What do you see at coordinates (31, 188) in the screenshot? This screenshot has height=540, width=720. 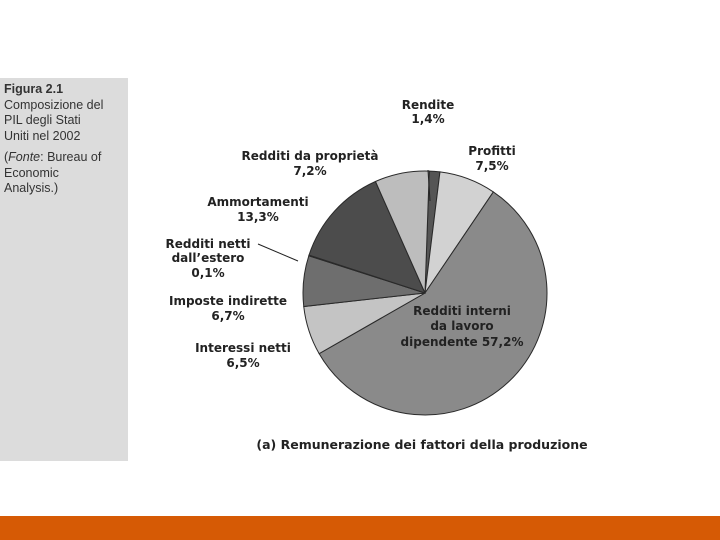 I see `caption-source-3: Analysis.)` at bounding box center [31, 188].